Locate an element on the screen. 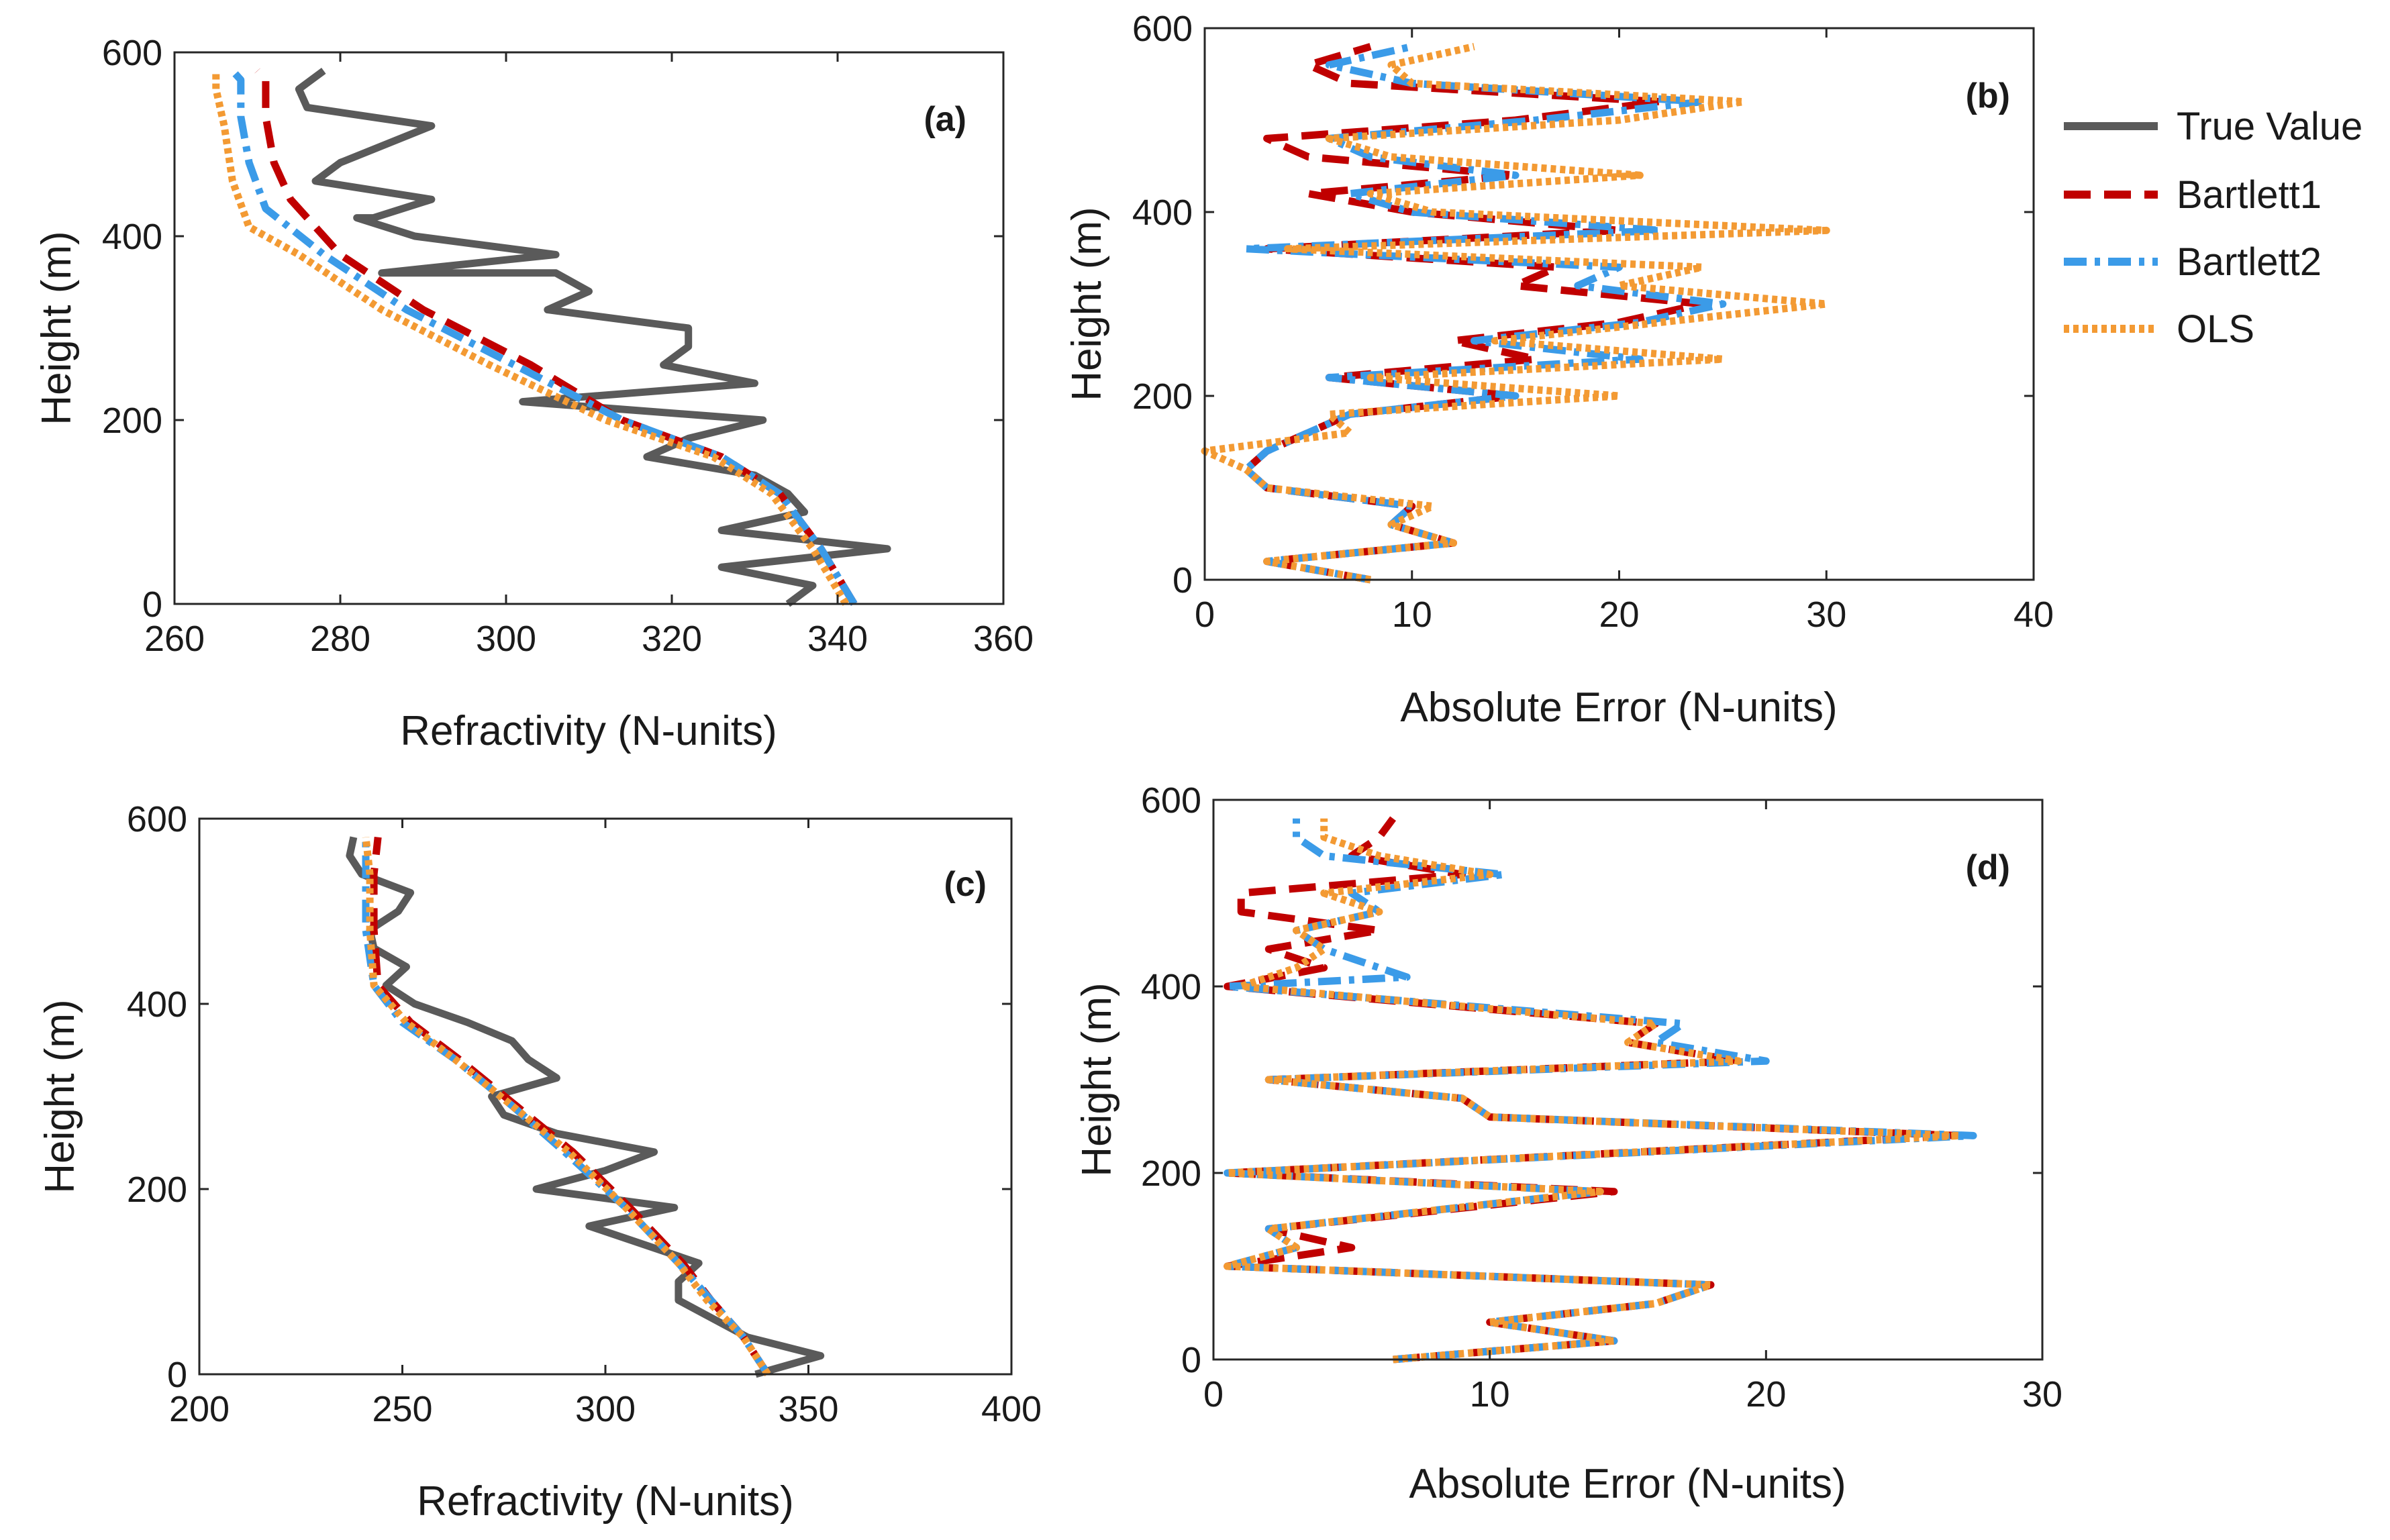  legend-label-bartlett2: Bartlett2 is located at coordinates (2250, 262).